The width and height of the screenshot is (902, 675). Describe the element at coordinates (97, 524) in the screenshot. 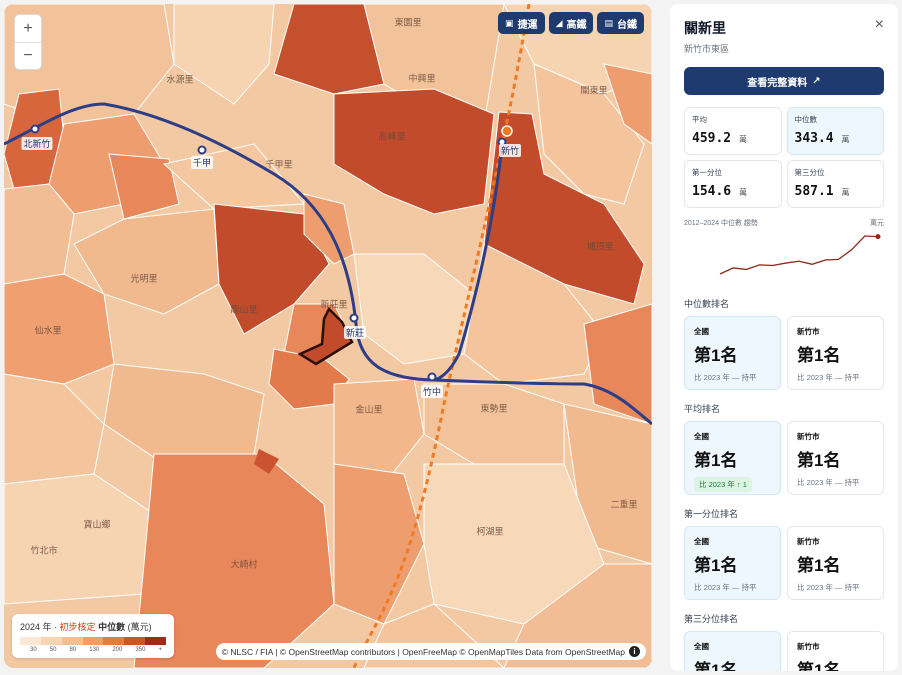

I see `place-label: 寶山鄉` at that location.